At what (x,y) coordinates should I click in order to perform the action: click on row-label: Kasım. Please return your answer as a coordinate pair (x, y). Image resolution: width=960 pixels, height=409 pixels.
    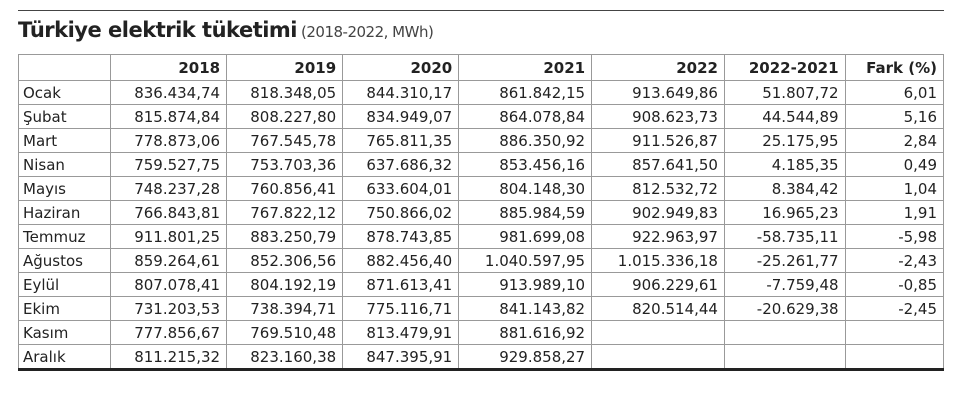
    Looking at the image, I should click on (64, 332).